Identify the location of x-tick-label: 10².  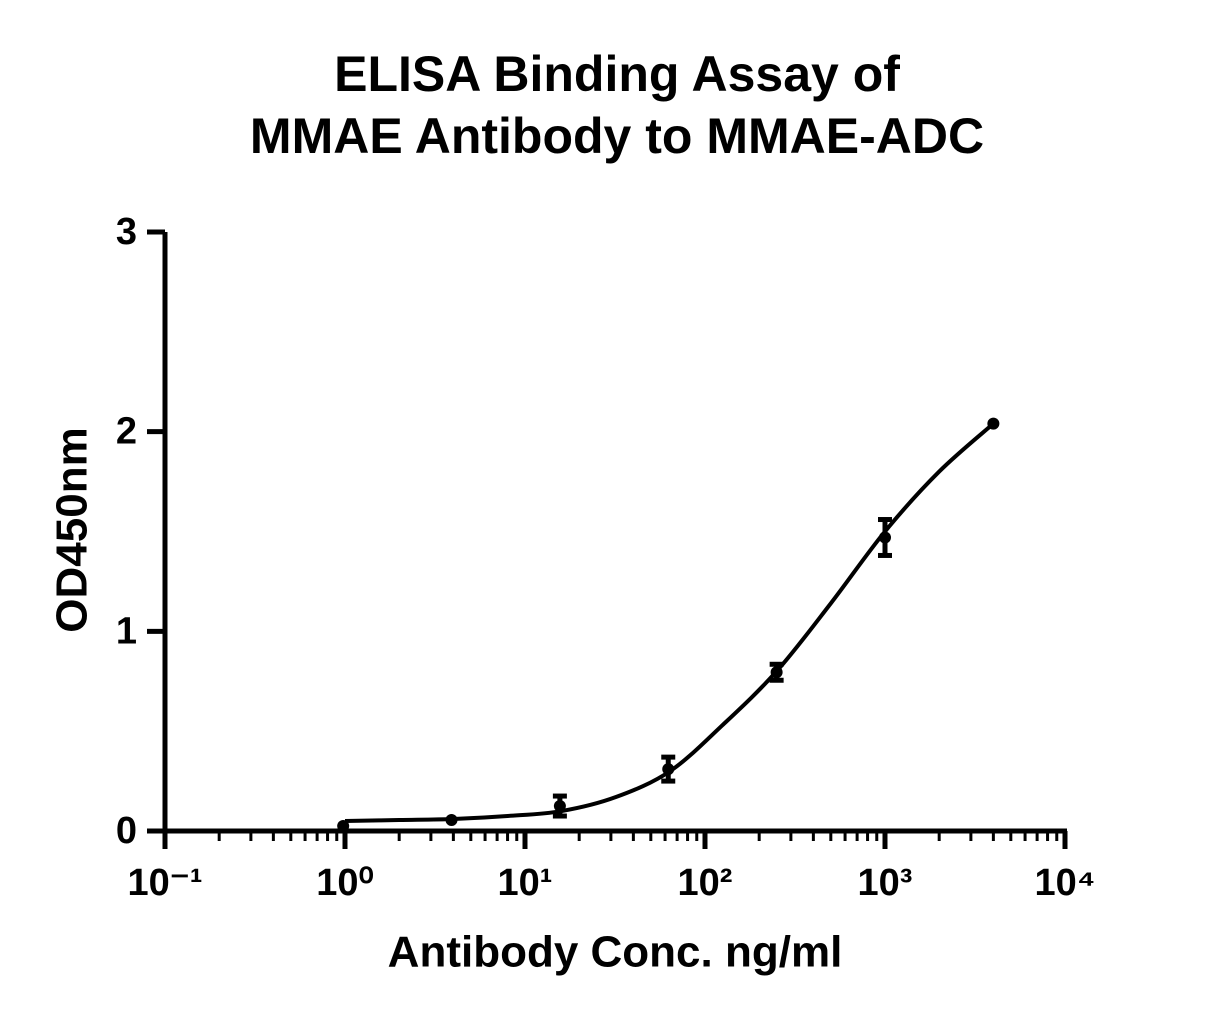
(705, 883).